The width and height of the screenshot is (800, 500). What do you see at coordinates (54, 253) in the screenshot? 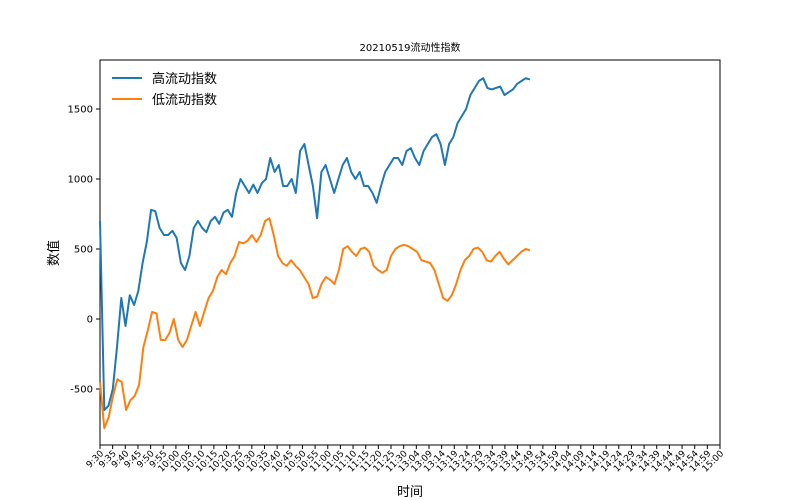
I see `y-axis-label: 数值` at bounding box center [54, 253].